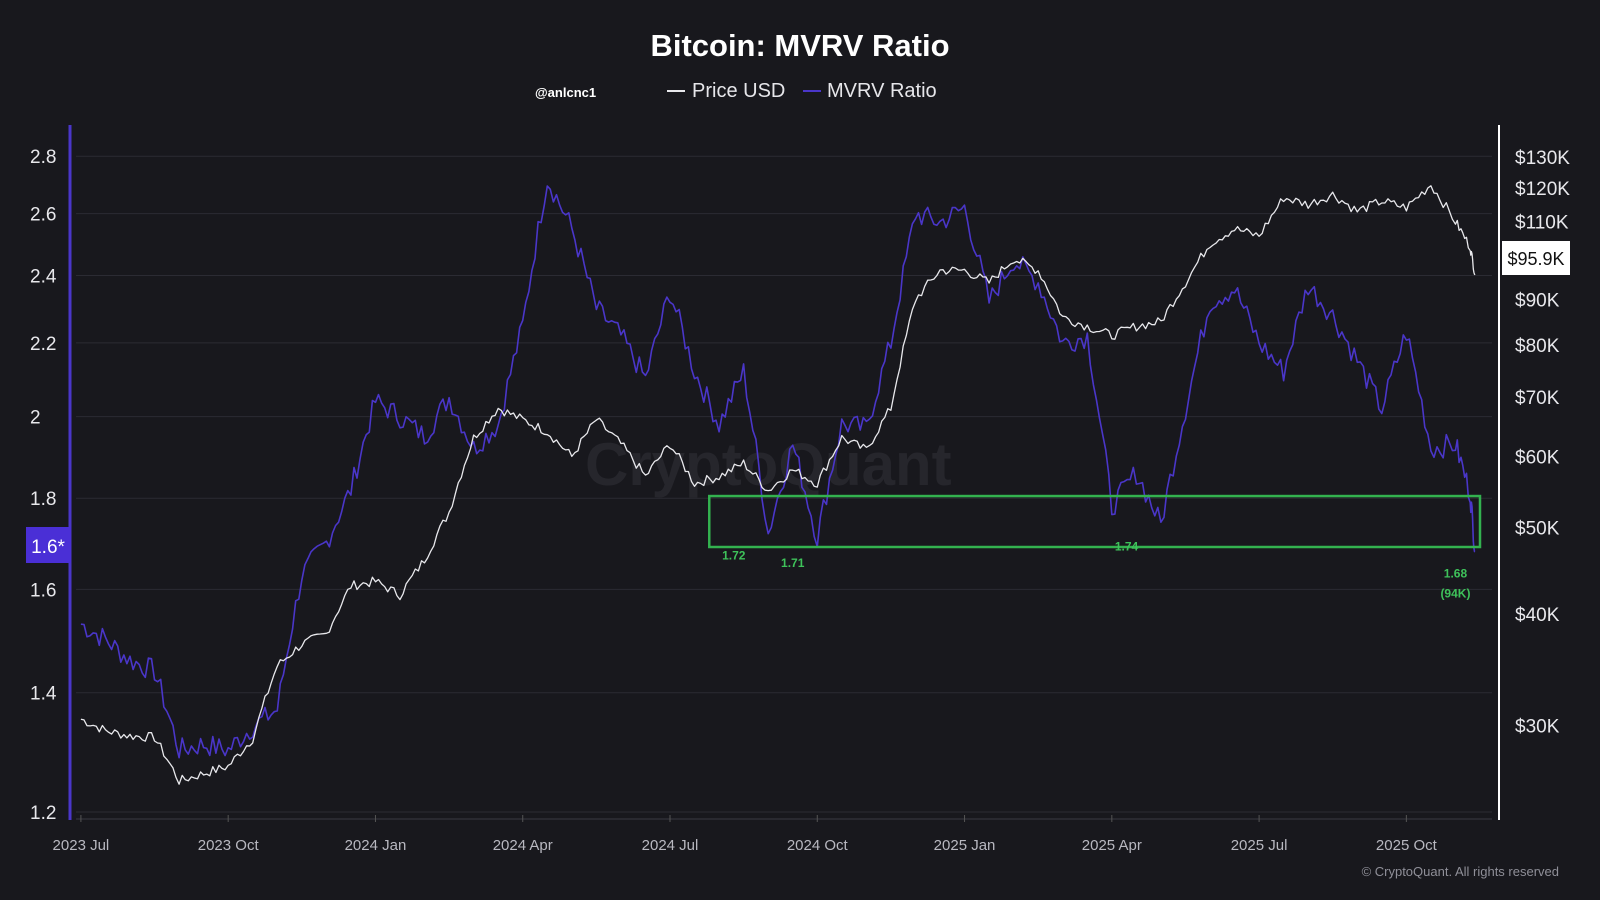 The image size is (1600, 900). I want to click on x-tick-label: 2025 Apr, so click(1112, 845).